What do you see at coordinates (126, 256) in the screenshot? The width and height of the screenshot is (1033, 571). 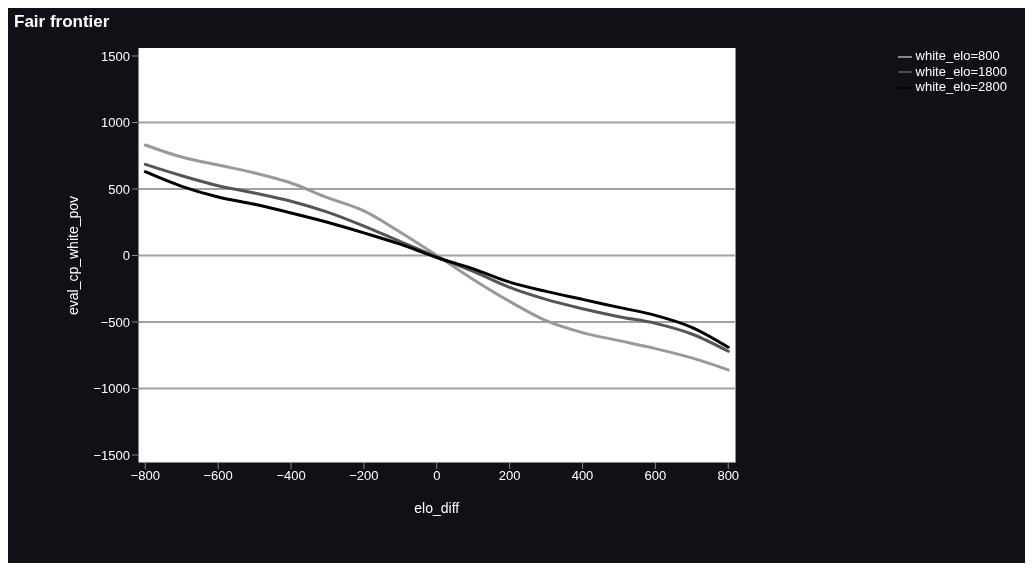 I see `y-tick-label: 0` at bounding box center [126, 256].